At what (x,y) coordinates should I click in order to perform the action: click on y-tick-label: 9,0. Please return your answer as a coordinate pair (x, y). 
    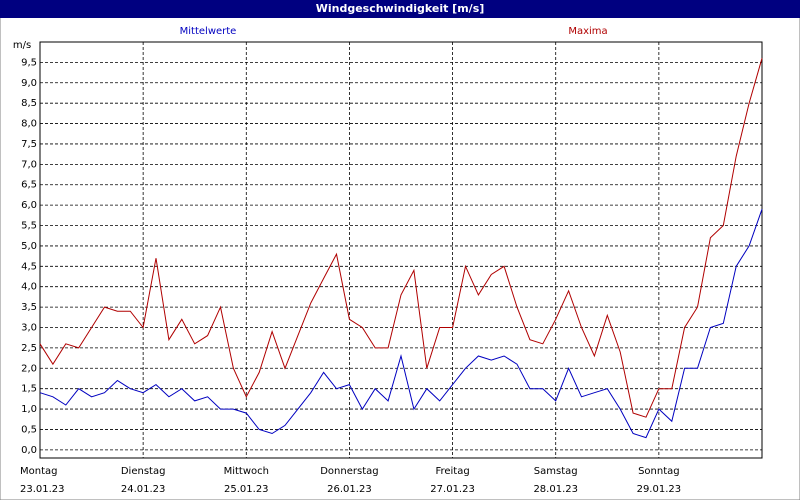
    Looking at the image, I should click on (29, 83).